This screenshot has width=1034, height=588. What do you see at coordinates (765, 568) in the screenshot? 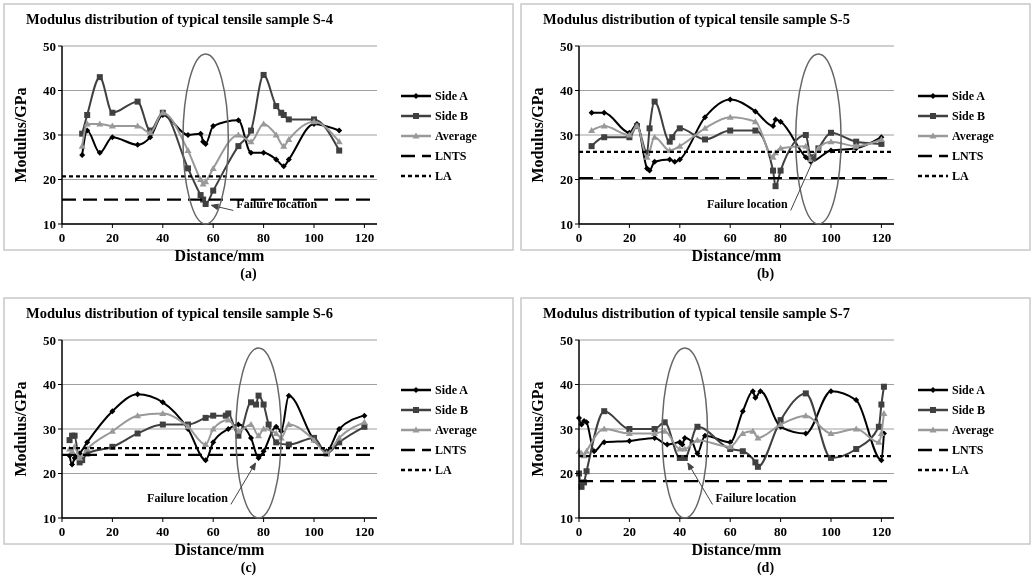
I see `text: (d)` at bounding box center [765, 568].